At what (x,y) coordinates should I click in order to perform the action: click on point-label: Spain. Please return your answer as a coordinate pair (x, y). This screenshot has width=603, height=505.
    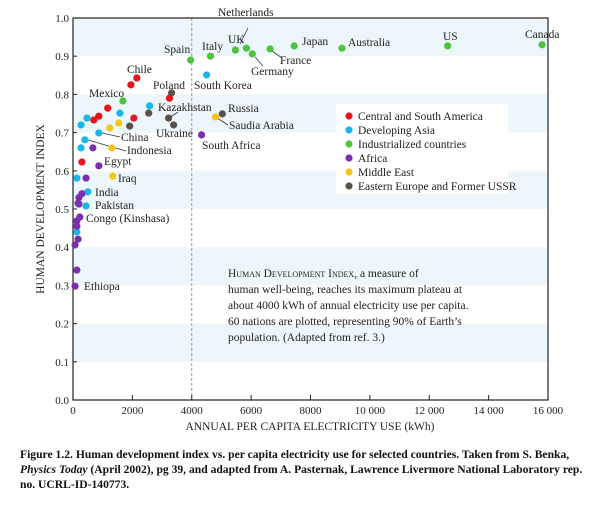
    Looking at the image, I should click on (177, 50).